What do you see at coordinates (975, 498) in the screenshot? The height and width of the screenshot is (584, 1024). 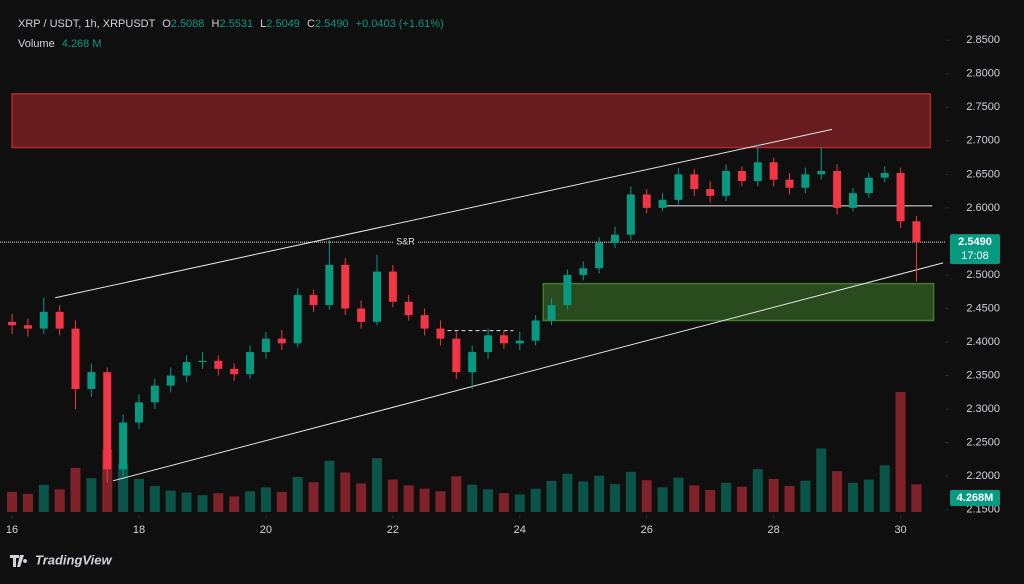 I see `volume-badge-label: 4.268M` at bounding box center [975, 498].